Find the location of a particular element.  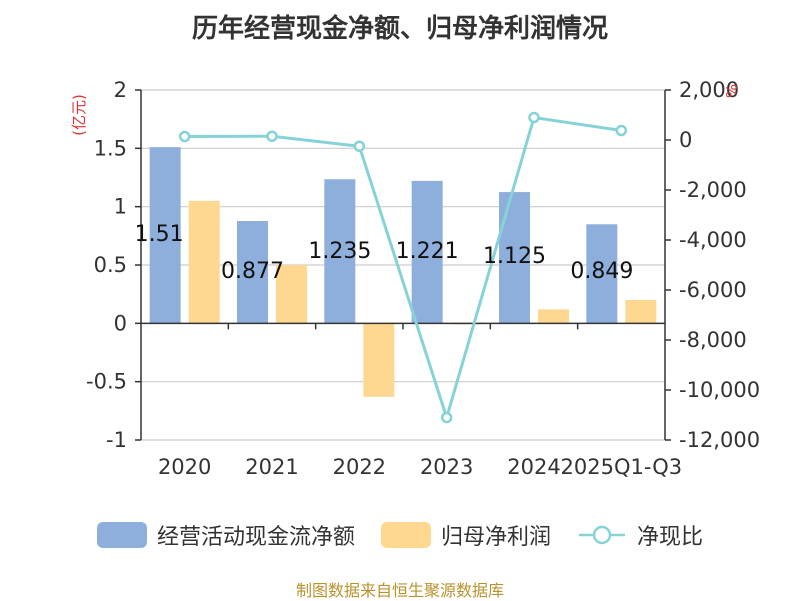

y-left-axis-label: (亿元) is located at coordinates (79, 115).